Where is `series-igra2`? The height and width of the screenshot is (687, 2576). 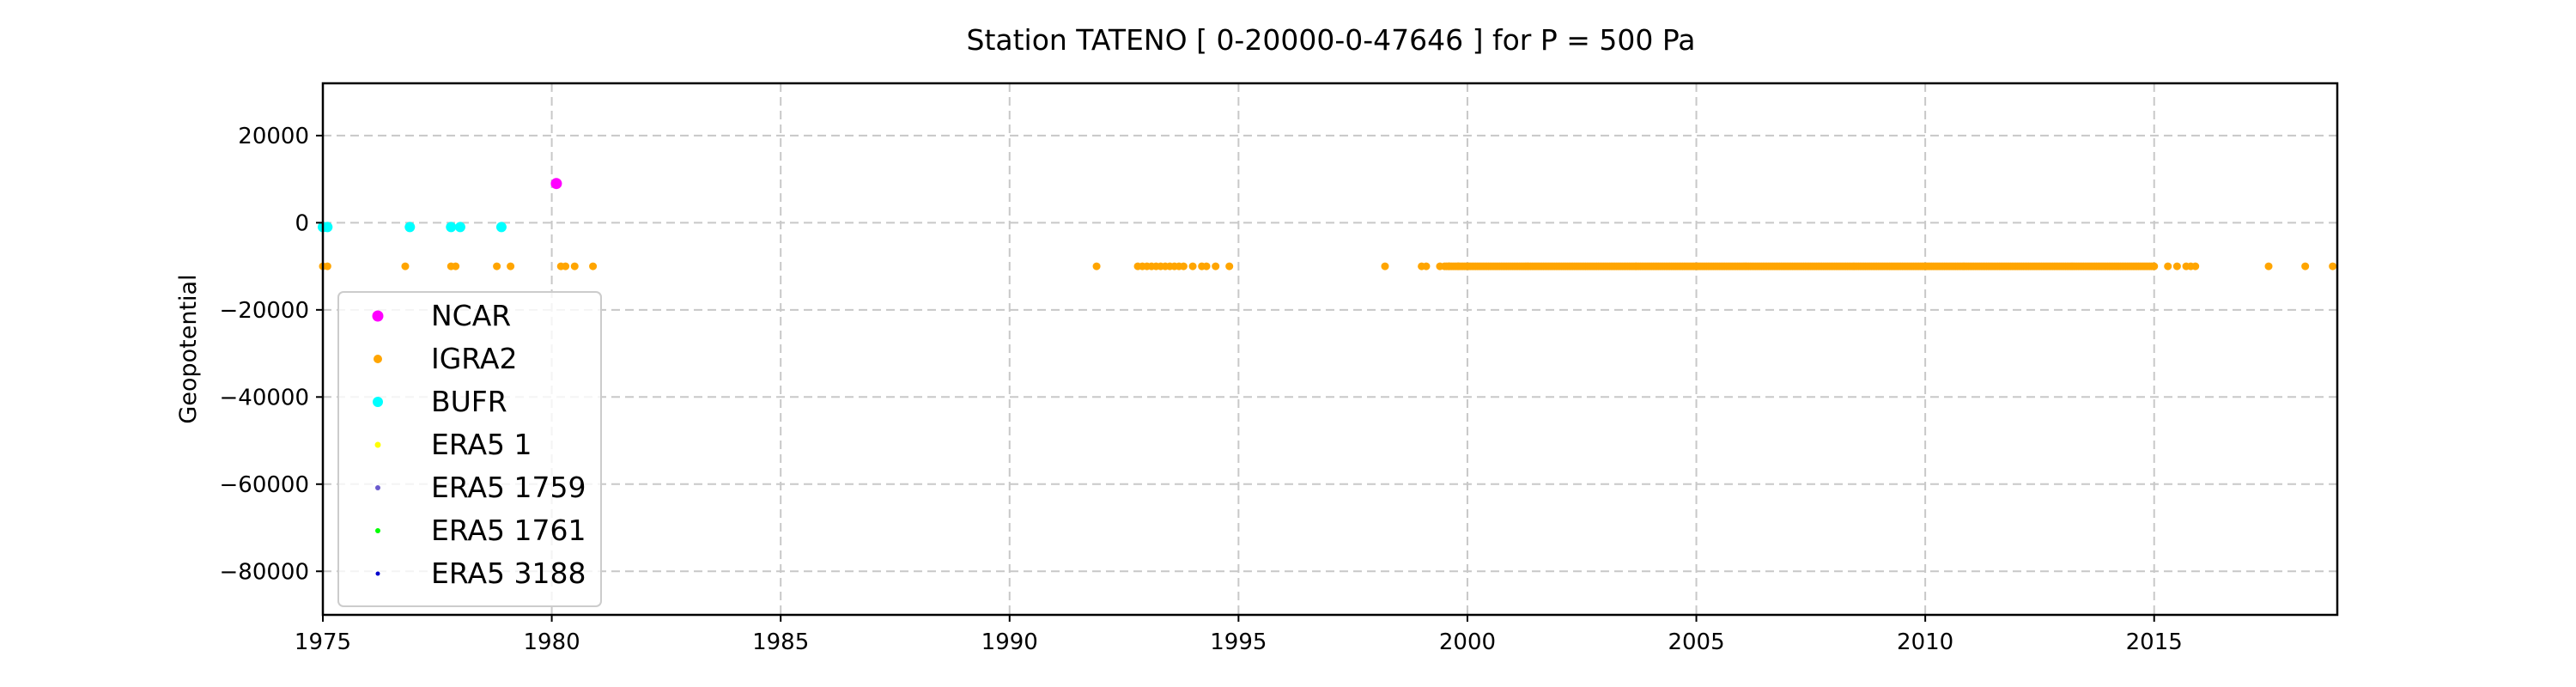
series-igra2 is located at coordinates (1328, 266).